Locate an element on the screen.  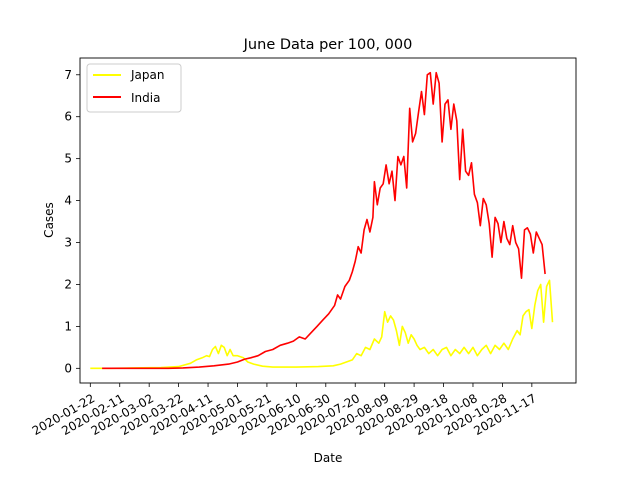
y-tick-label: 0 is located at coordinates (68, 368).